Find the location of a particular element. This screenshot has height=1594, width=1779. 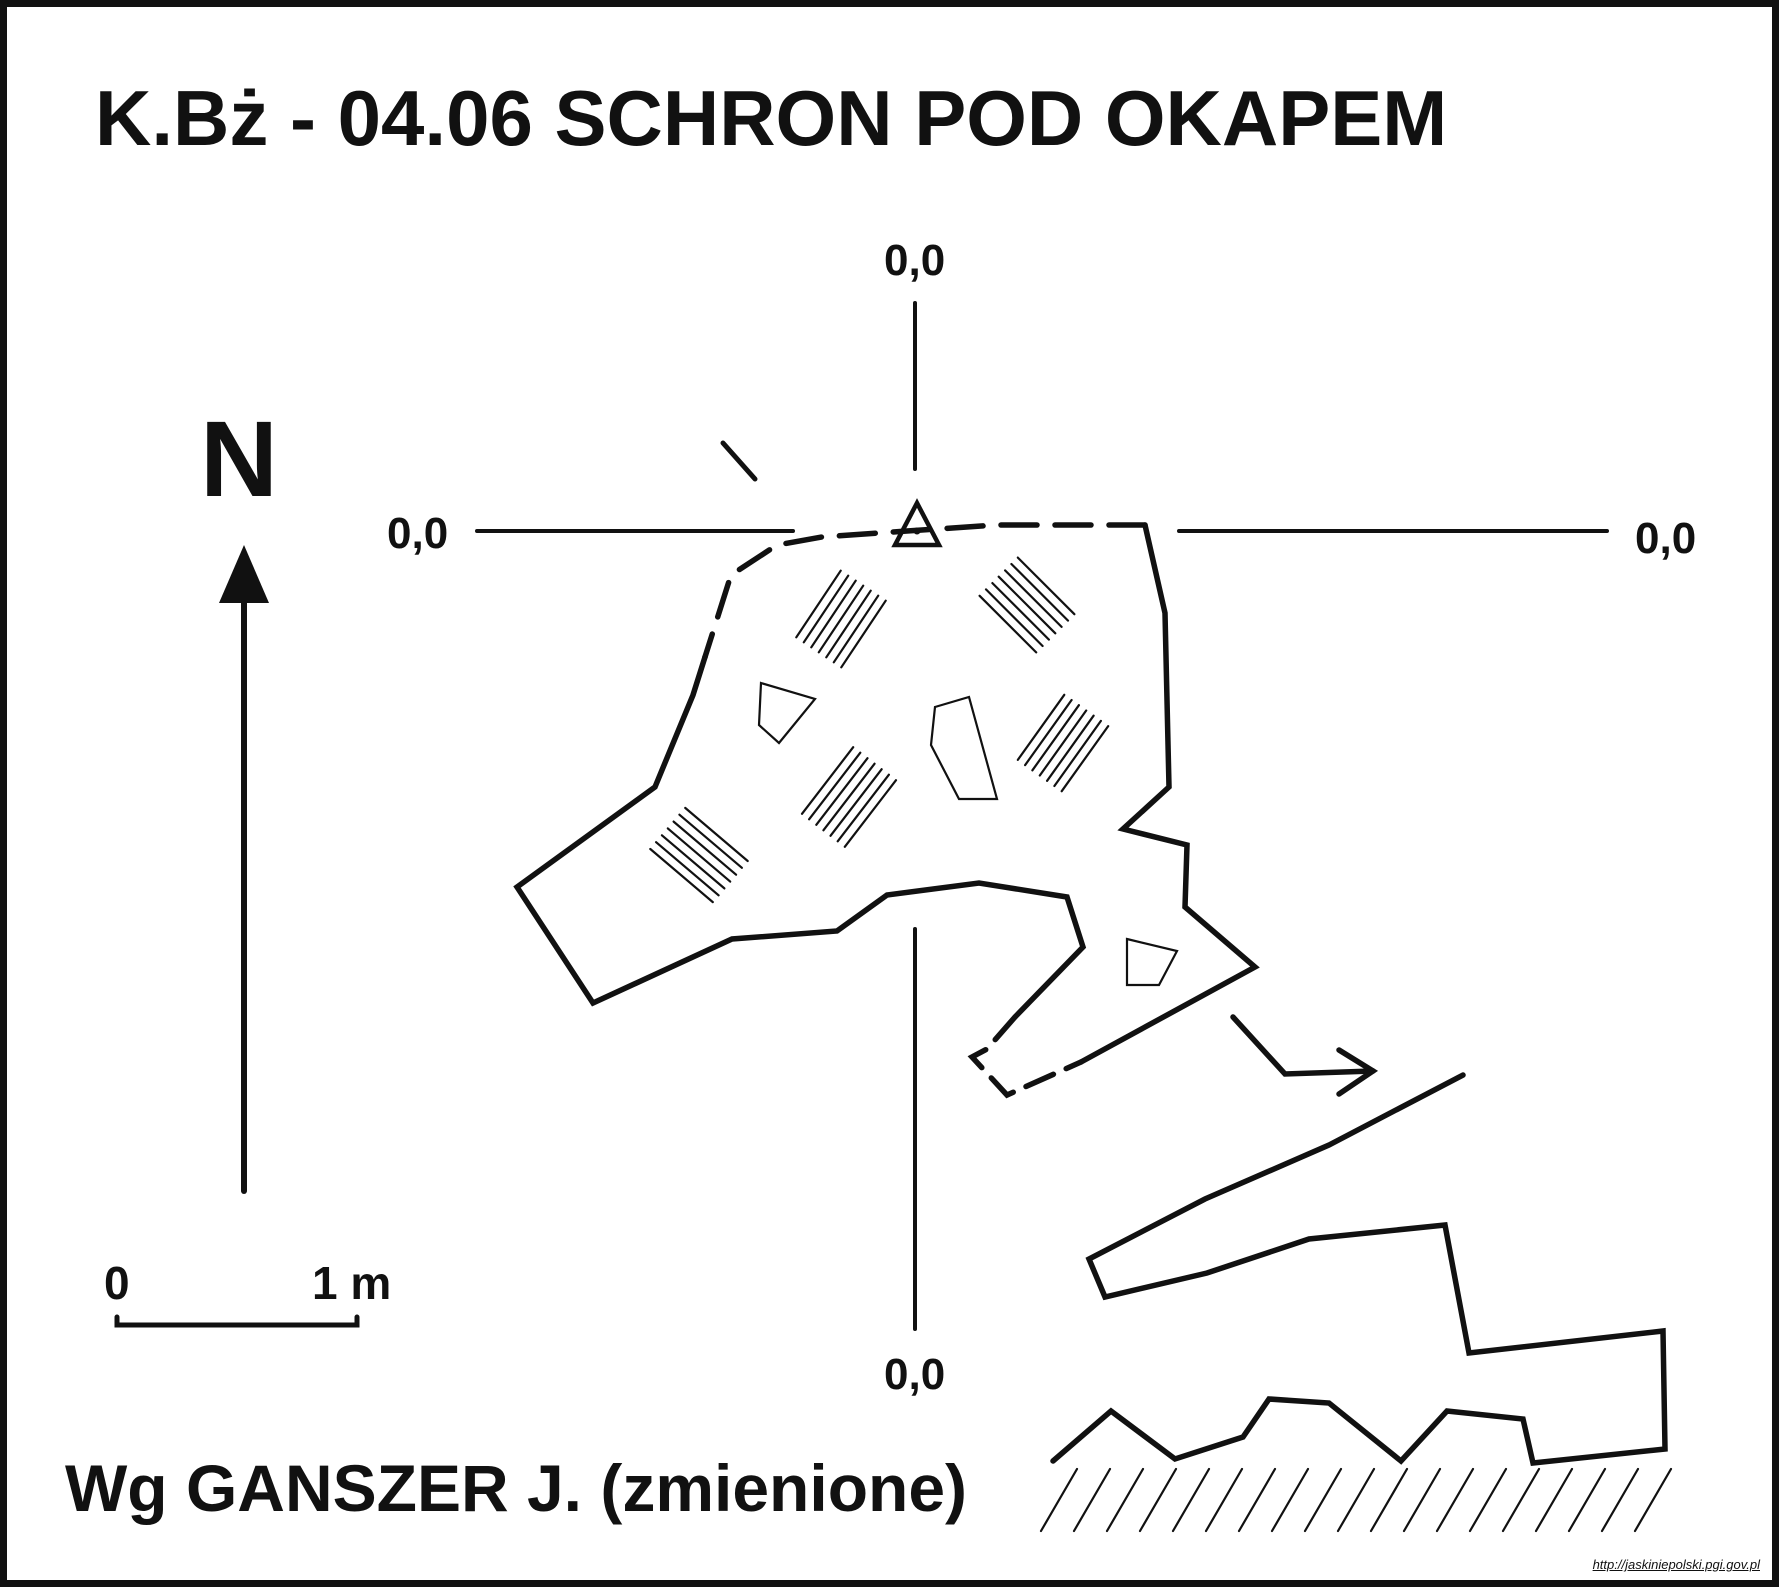

scale-label-zero: 0 is located at coordinates (117, 1283).